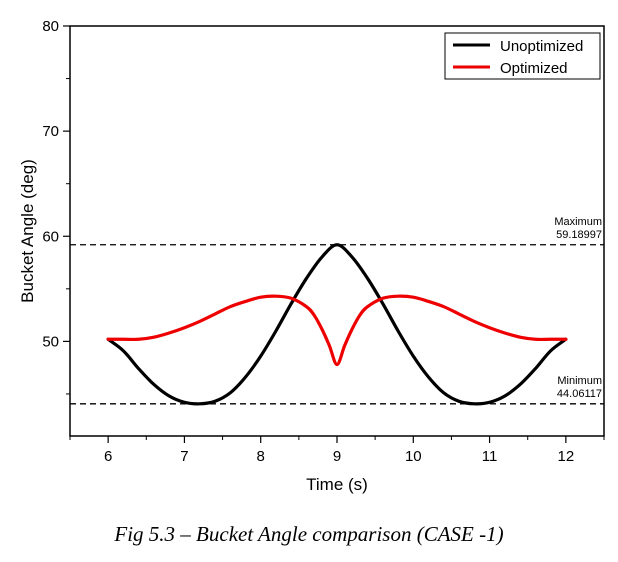 This screenshot has width=618, height=562. Describe the element at coordinates (108, 456) in the screenshot. I see `x-tick-label: 6` at that location.